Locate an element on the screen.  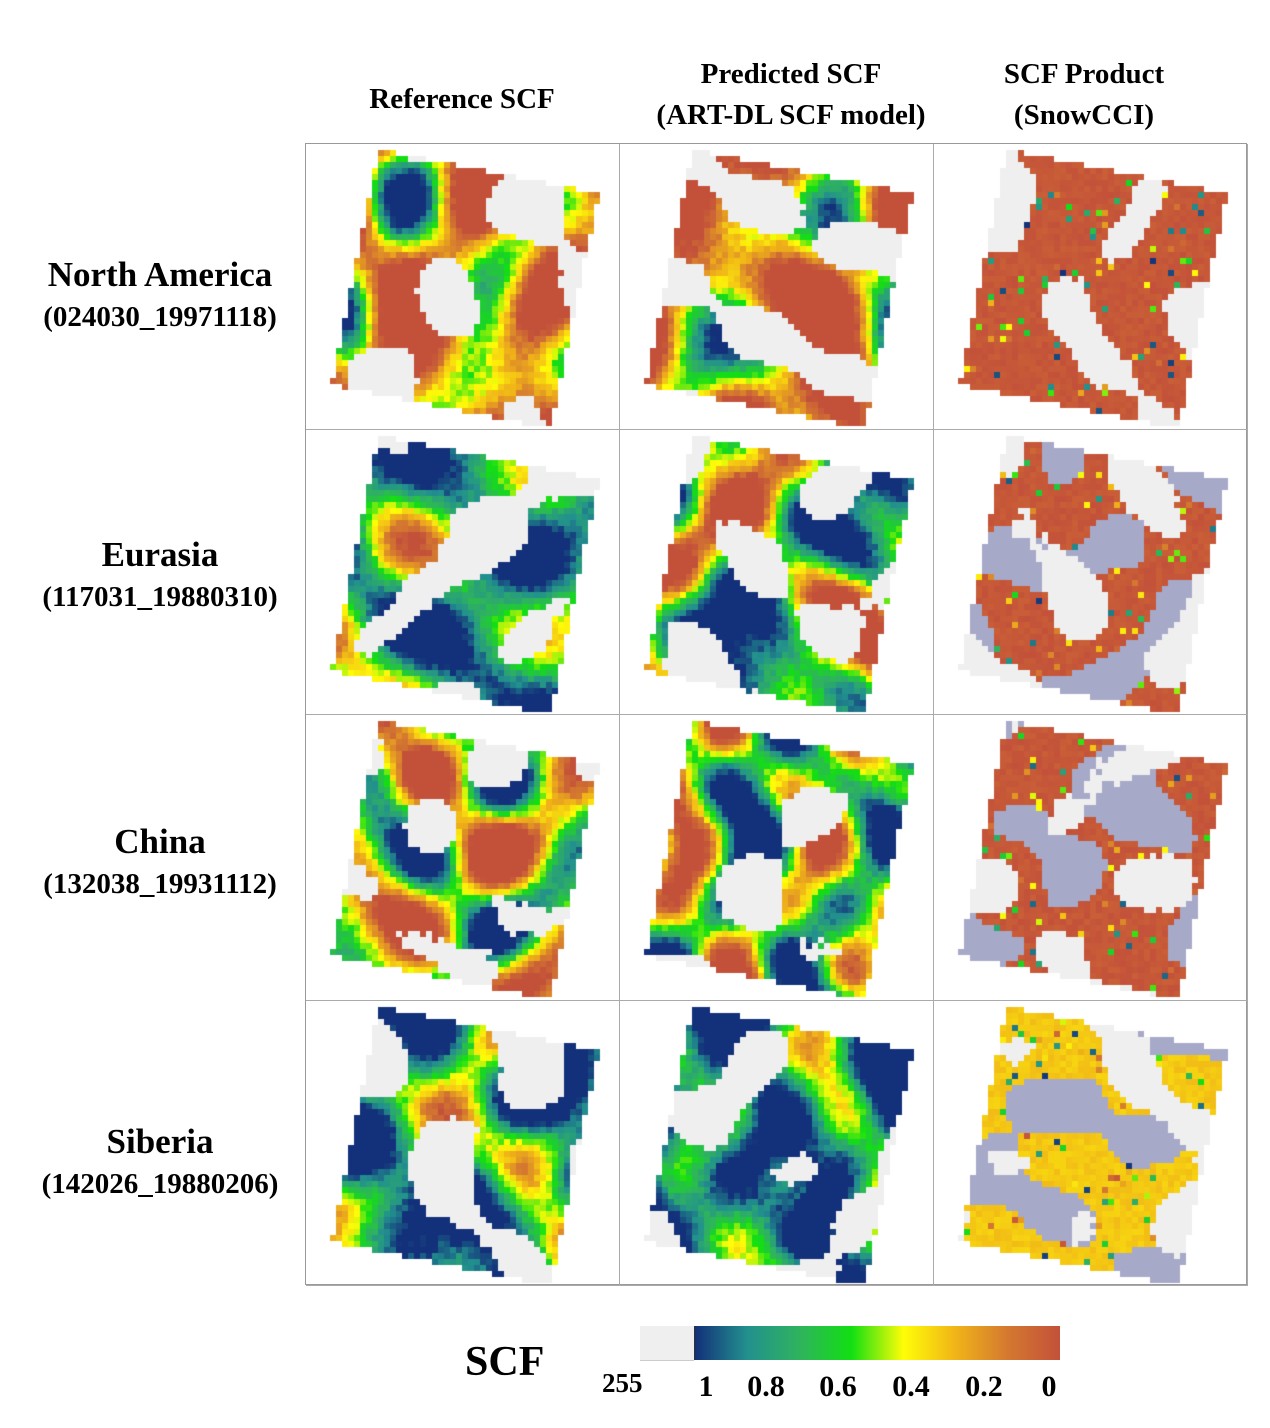
region-name: Siberia is located at coordinates (160, 1141).